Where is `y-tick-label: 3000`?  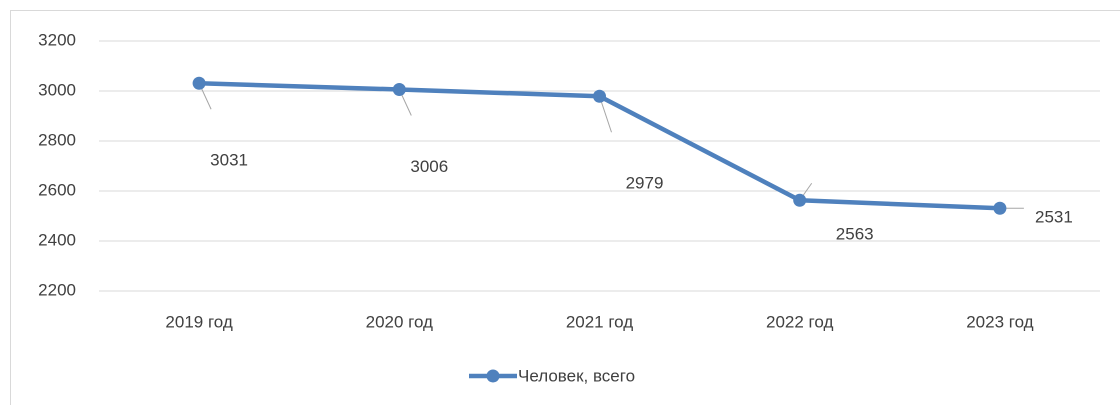 y-tick-label: 3000 is located at coordinates (57, 89).